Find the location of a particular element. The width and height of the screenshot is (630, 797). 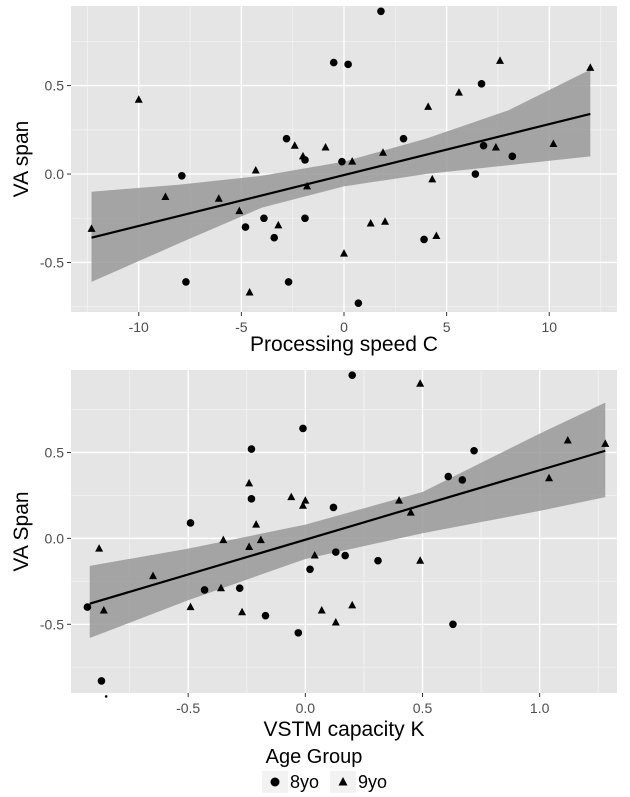

x-axis-title: Processing speed C is located at coordinates (344, 344).